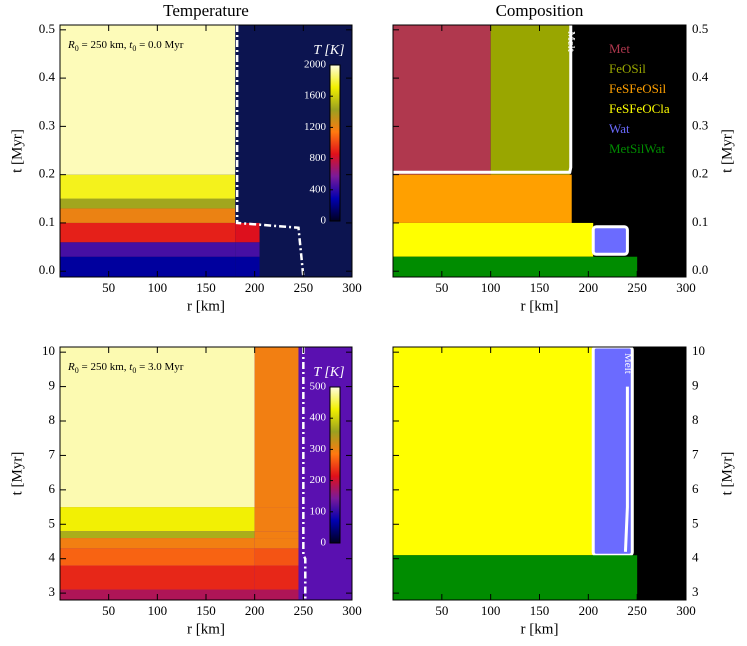  Describe the element at coordinates (206, 10) in the screenshot. I see `panel-title: Temperature` at that location.